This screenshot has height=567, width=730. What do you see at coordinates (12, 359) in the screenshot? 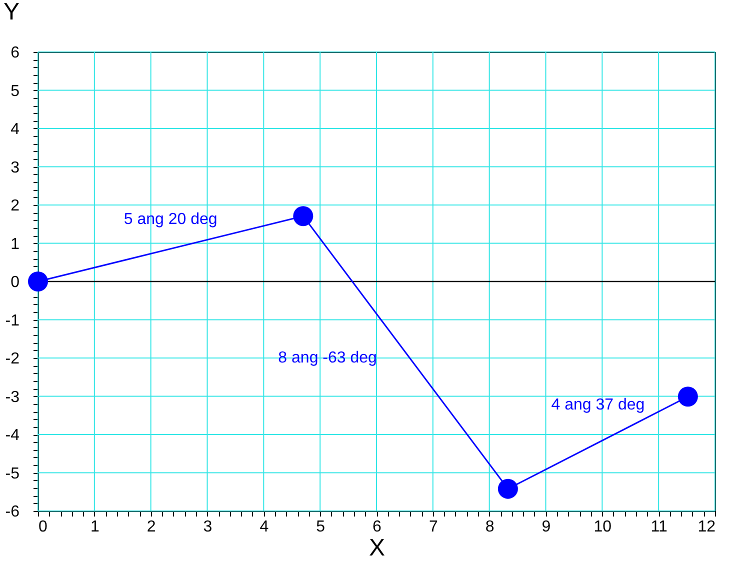
I see `y-tick-label: -2` at bounding box center [12, 359].